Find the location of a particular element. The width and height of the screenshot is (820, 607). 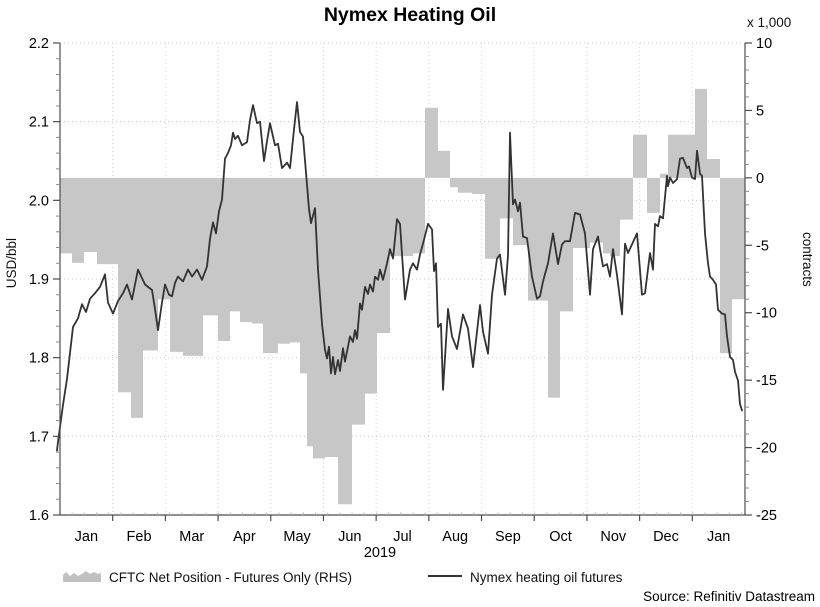

month-label: May is located at coordinates (297, 537).